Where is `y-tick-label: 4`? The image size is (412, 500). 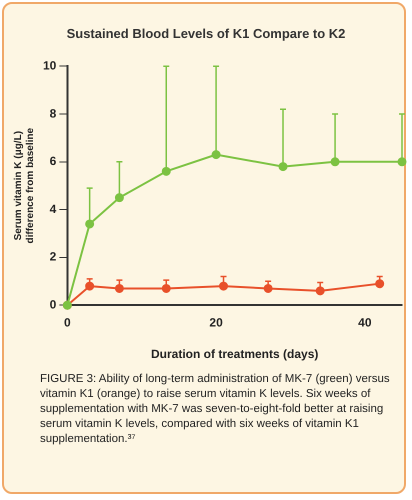 y-tick-label: 4 is located at coordinates (53, 209).